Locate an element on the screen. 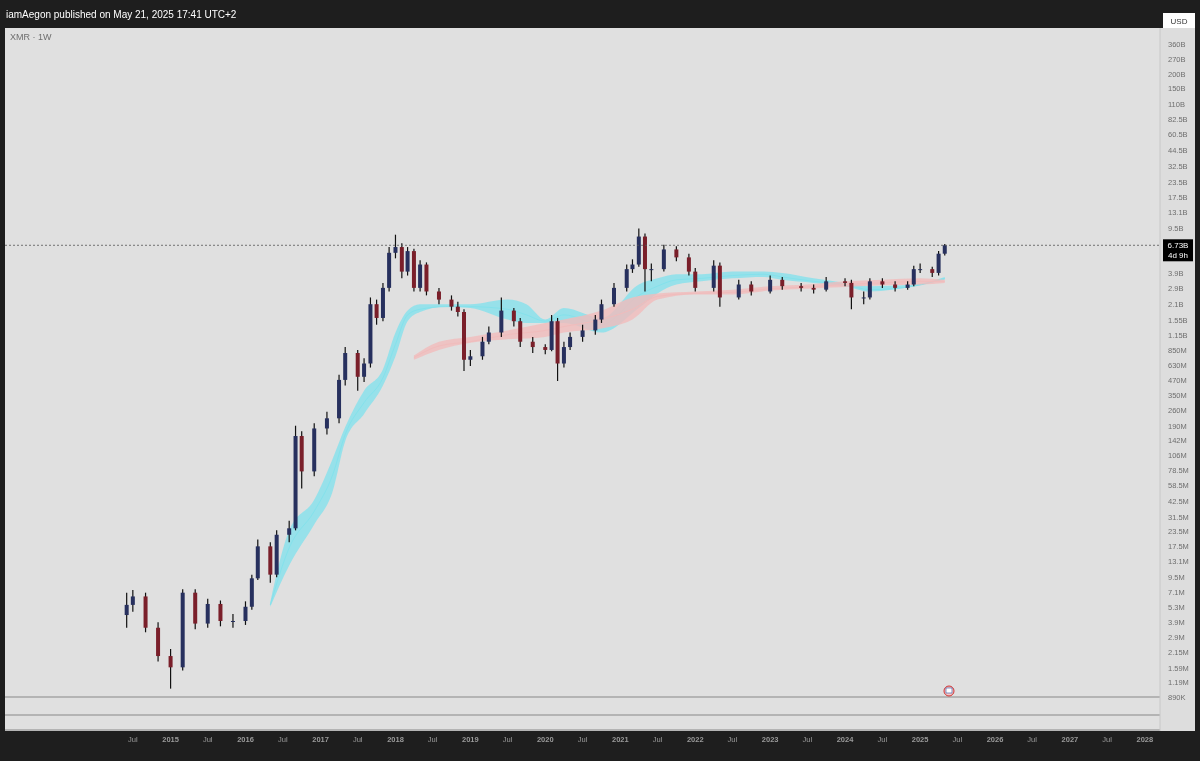  ref-line-label: 6.73B is located at coordinates (1178, 246).